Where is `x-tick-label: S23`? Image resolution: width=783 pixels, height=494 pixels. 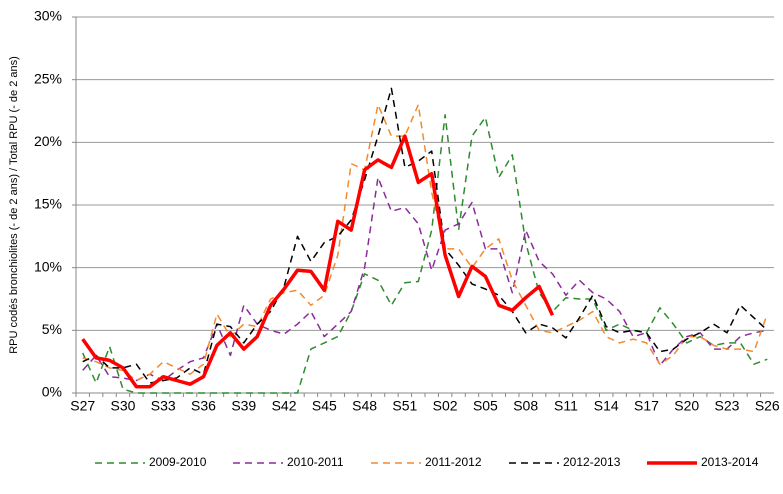
x-tick-label: S23 is located at coordinates (727, 406).